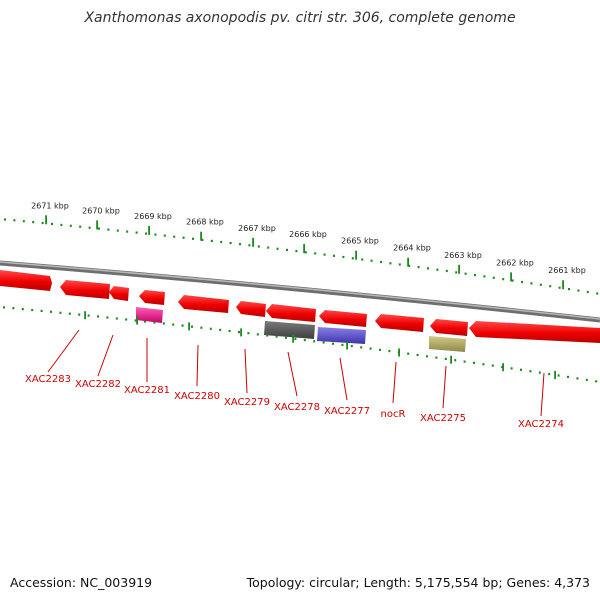 Image resolution: width=600 pixels, height=600 pixels. Describe the element at coordinates (412, 248) in the screenshot. I see `scale-label: 2664 kbp` at that location.